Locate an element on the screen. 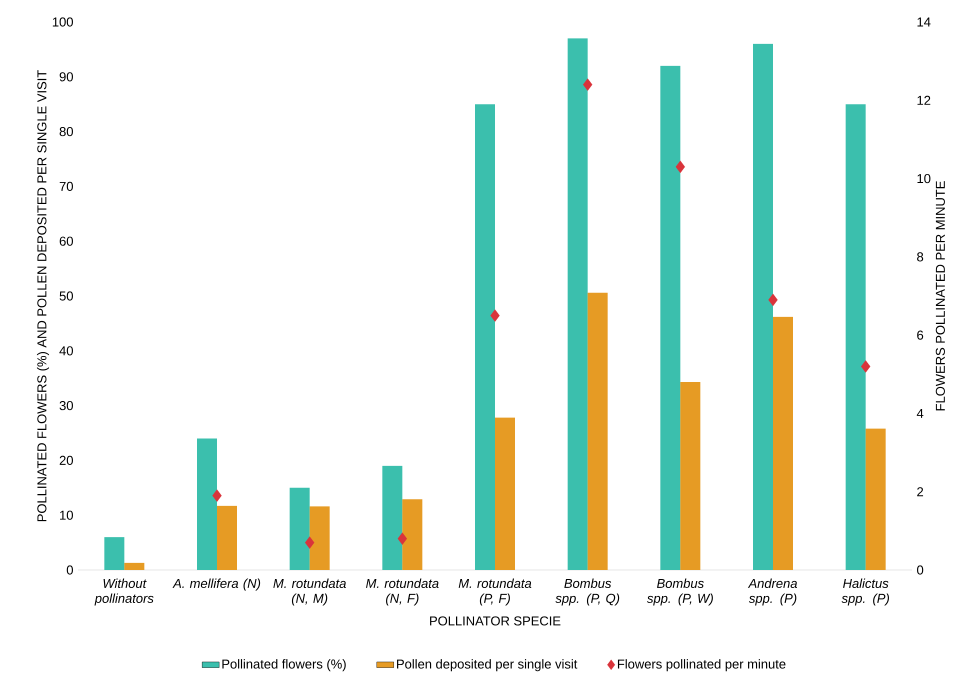  x-tick-label: A. mellifera (N) is located at coordinates (216, 584).